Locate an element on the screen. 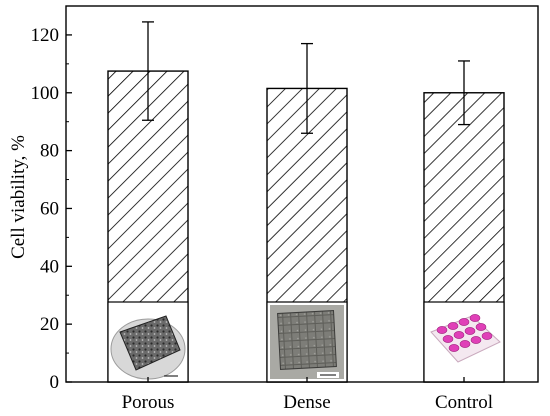  y-tick-label-120: 120 is located at coordinates (45, 35).